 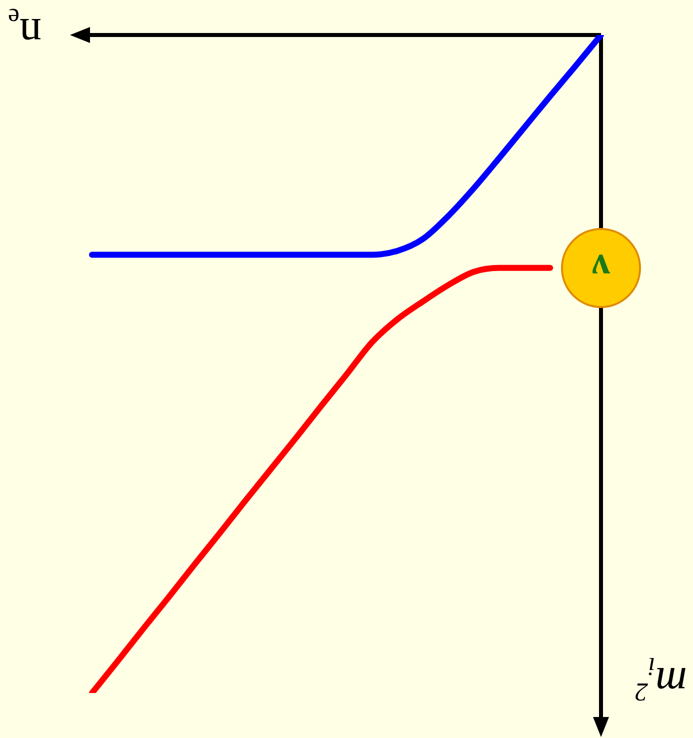 I want to click on annotation: ν, so click(x=601, y=268).